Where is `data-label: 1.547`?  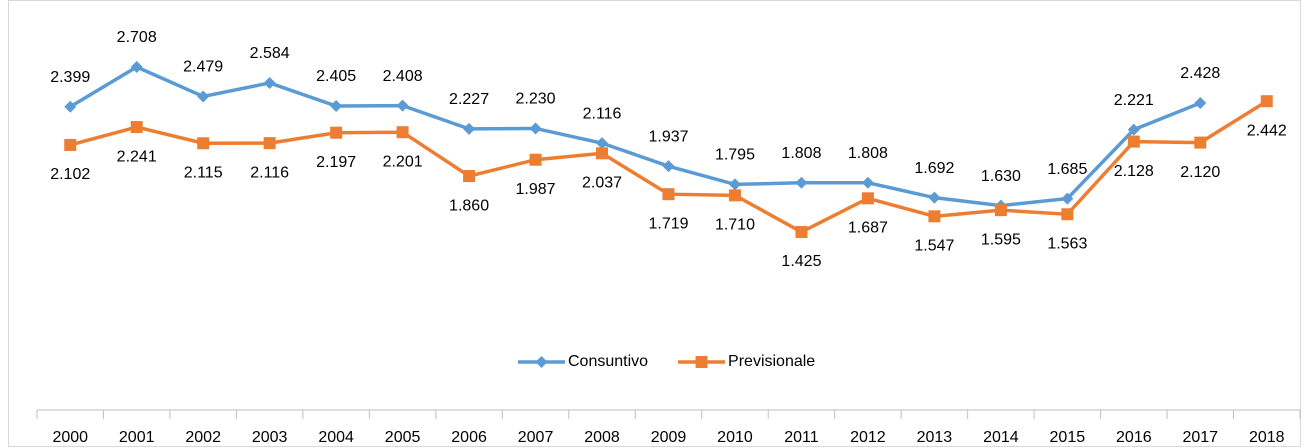 data-label: 1.547 is located at coordinates (934, 246).